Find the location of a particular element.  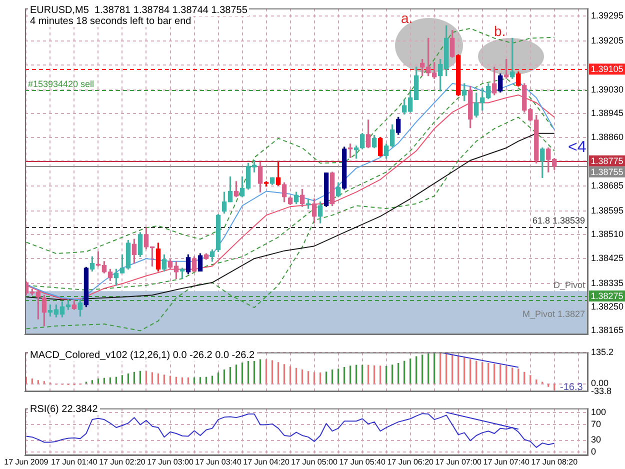

text: 4 minutes 18 seconds left to bar end is located at coordinates (111, 21).